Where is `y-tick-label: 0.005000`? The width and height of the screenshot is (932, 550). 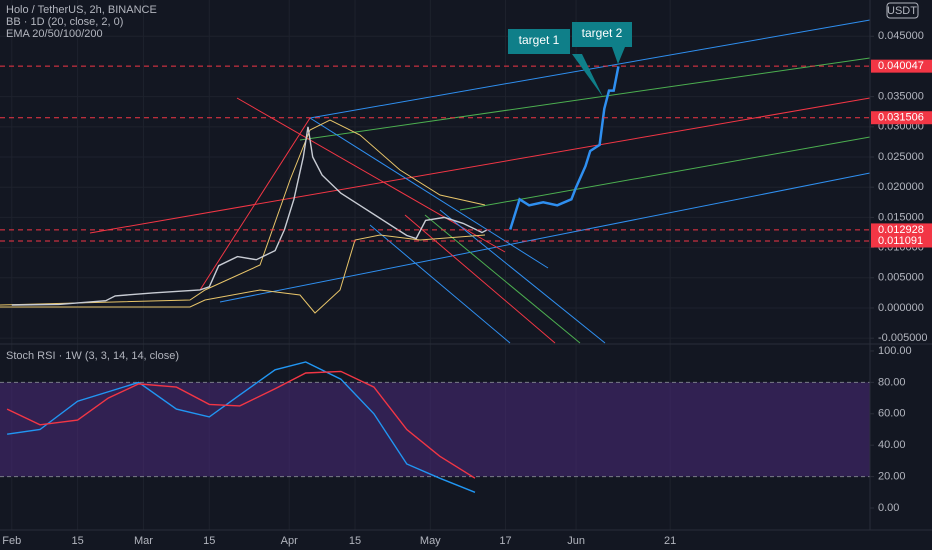
y-tick-label: 0.005000 is located at coordinates (901, 278).